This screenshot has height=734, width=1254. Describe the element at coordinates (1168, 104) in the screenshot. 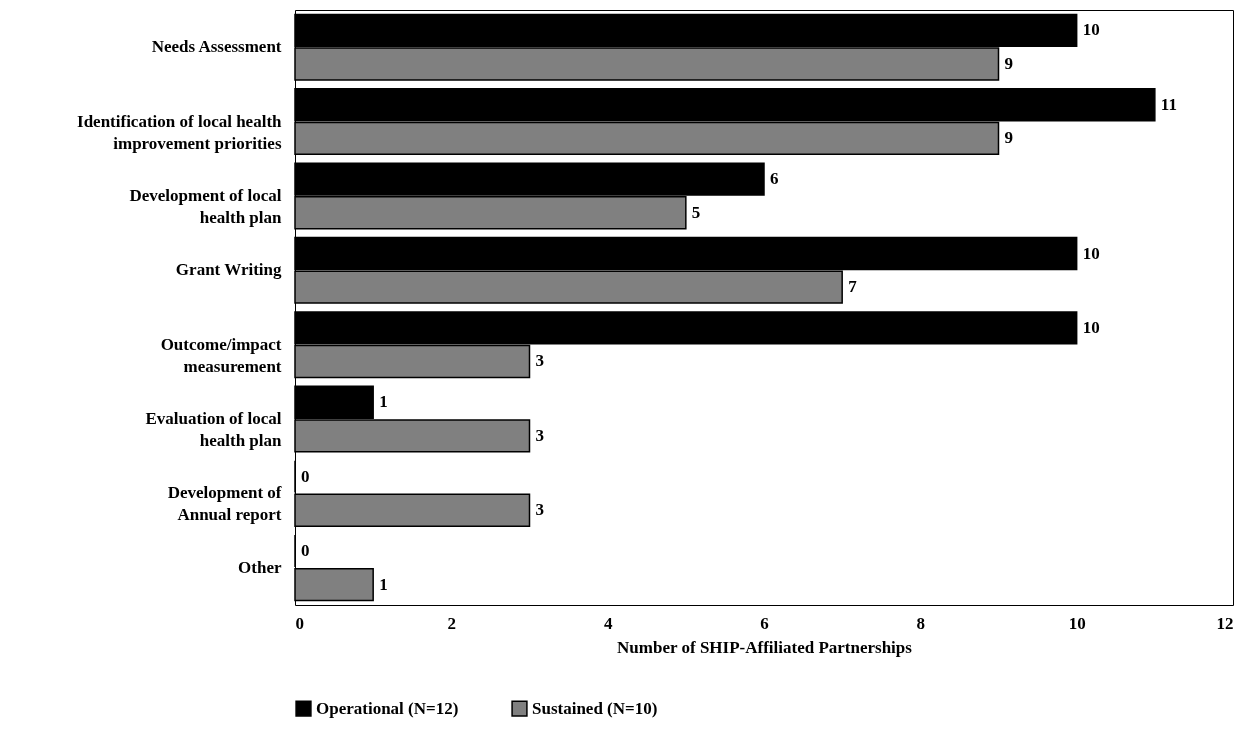

I see `data-label: 11` at that location.